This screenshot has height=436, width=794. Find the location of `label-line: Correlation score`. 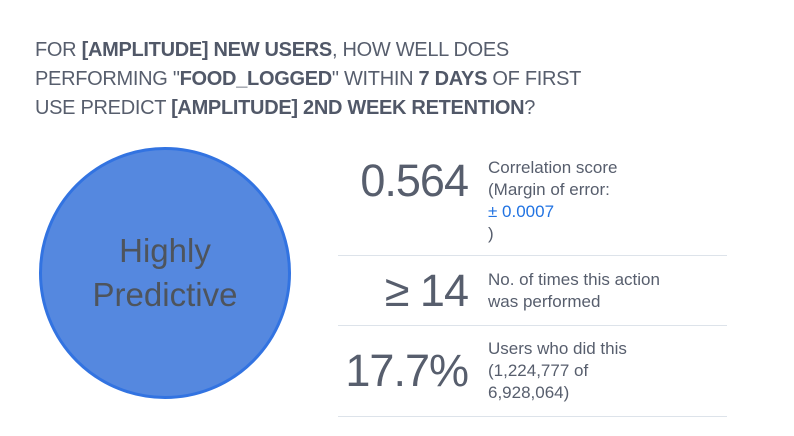

label-line: Correlation score is located at coordinates (553, 167).